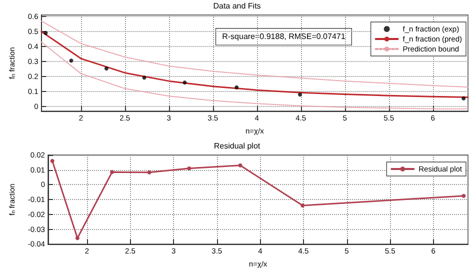 The image size is (474, 273). I want to click on chart-title: Residual plot, so click(237, 146).